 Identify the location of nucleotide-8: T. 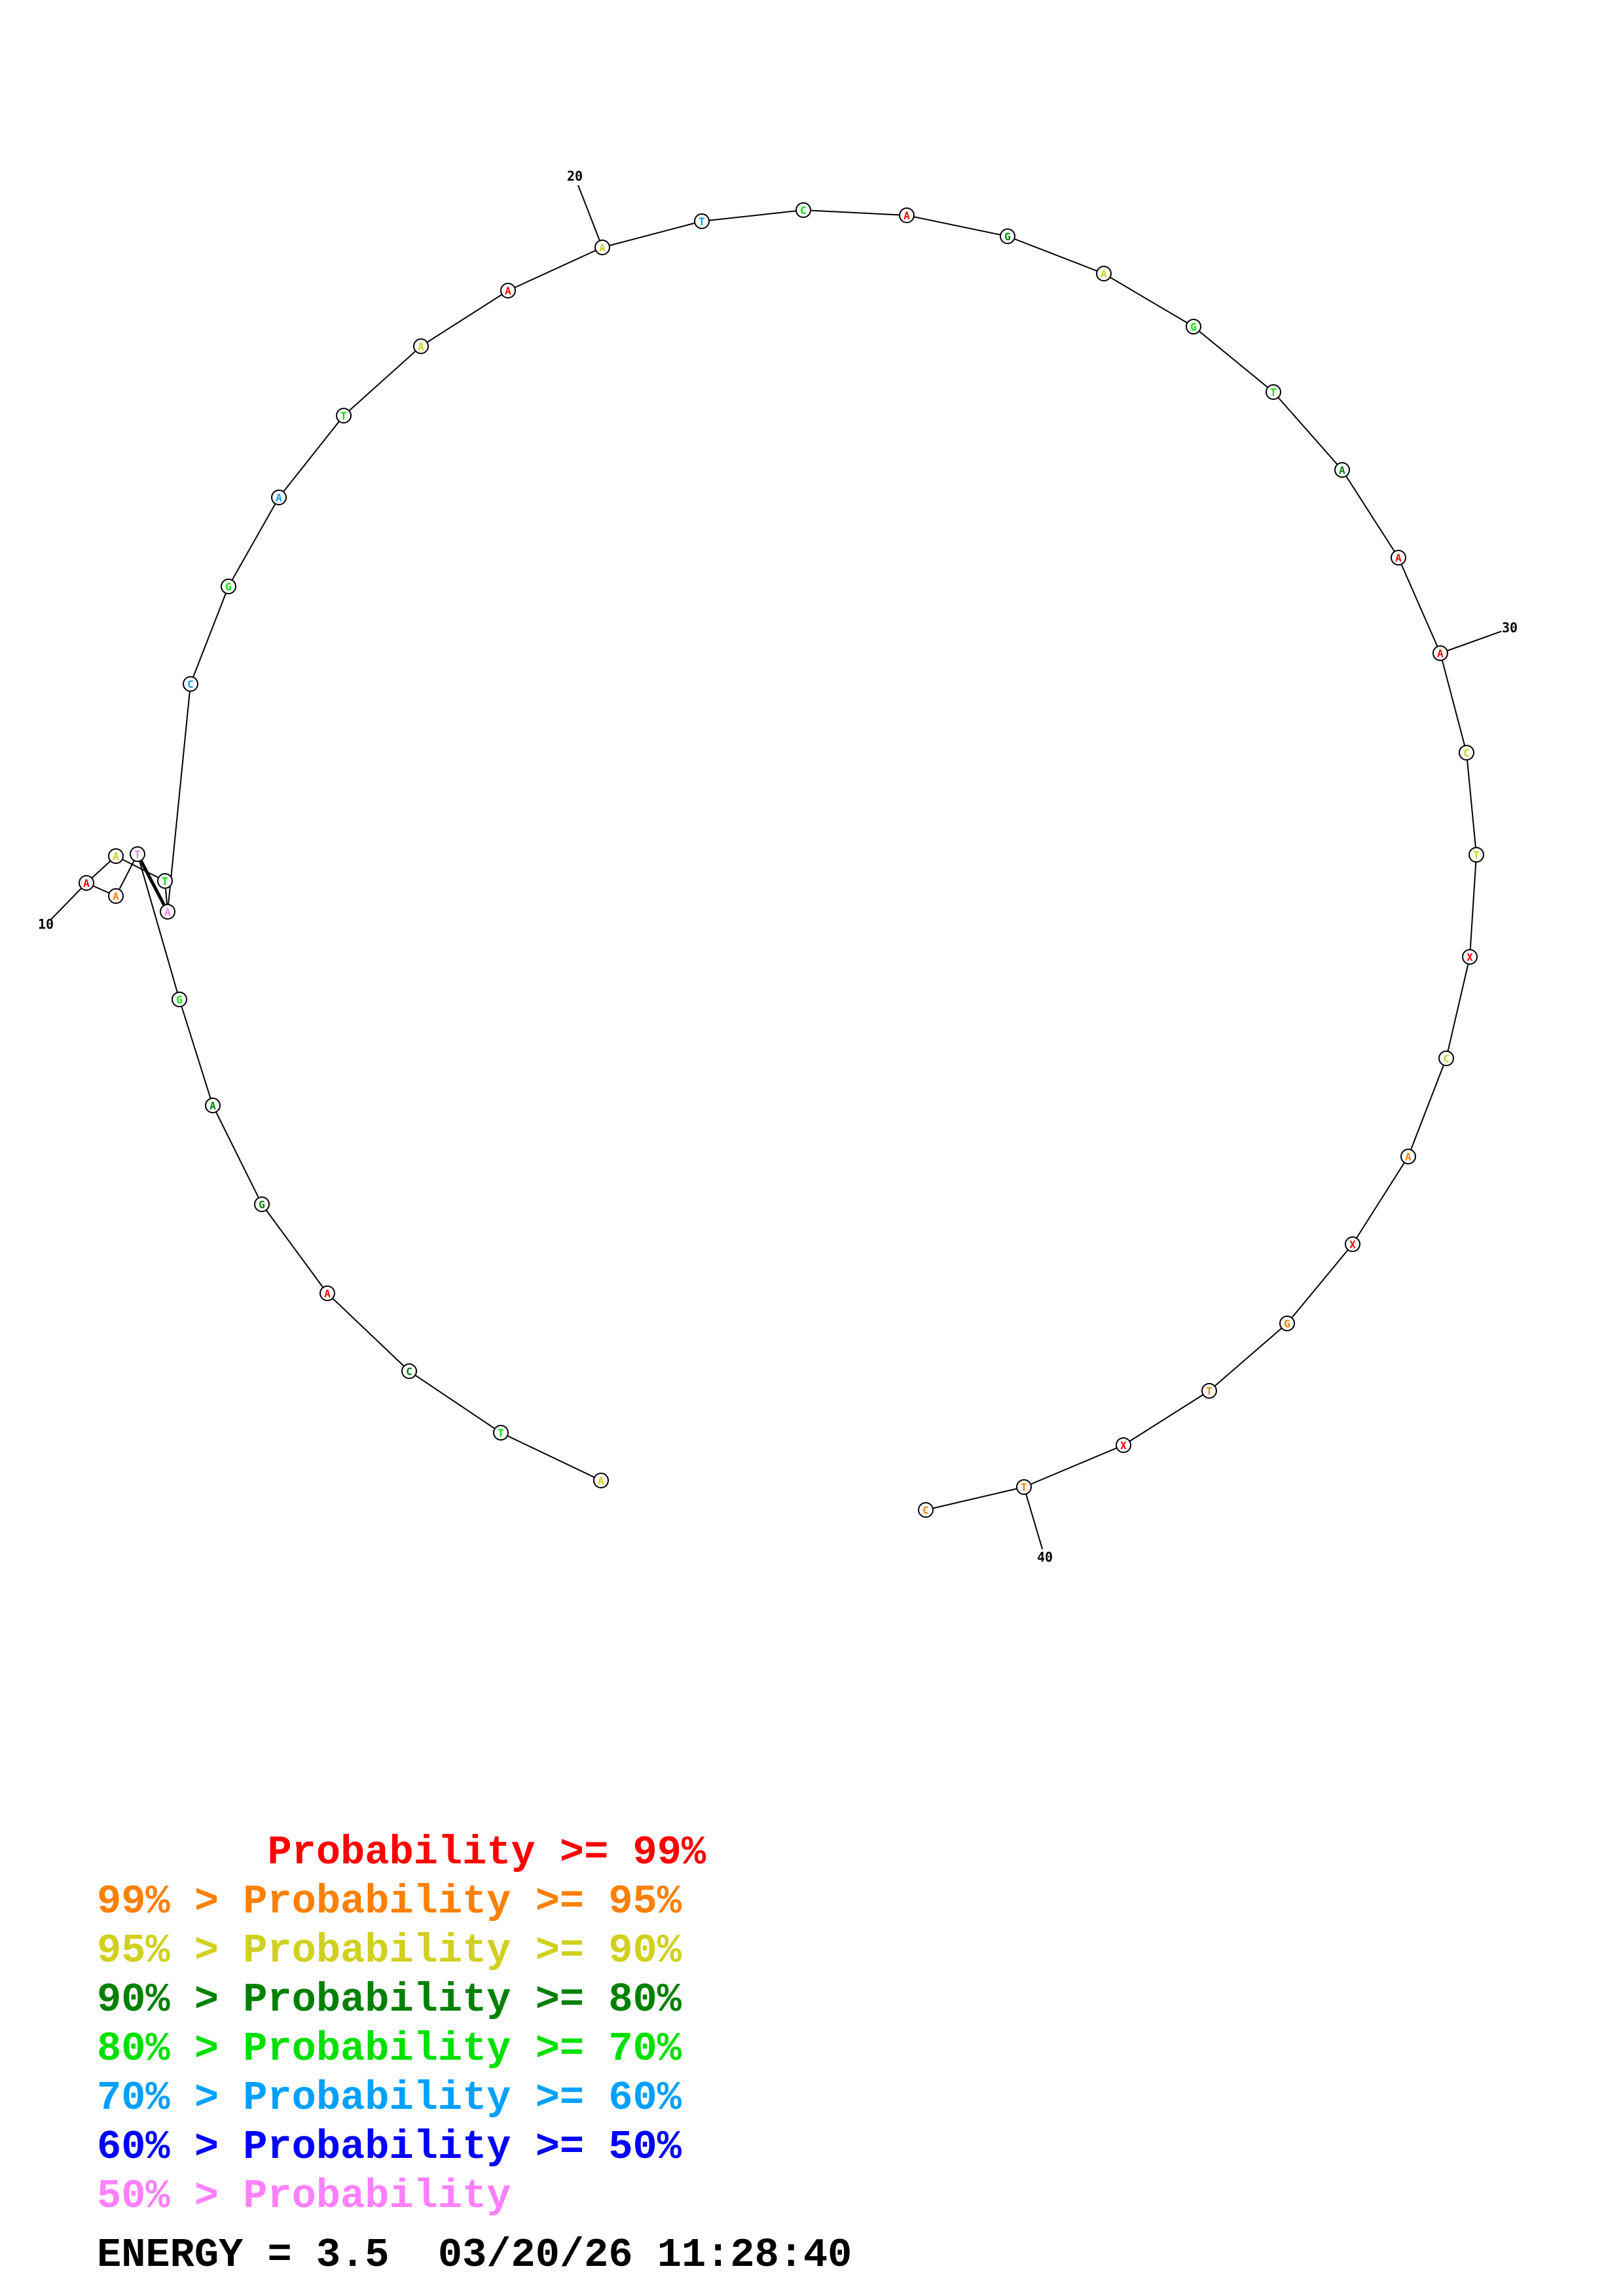
(137, 854).